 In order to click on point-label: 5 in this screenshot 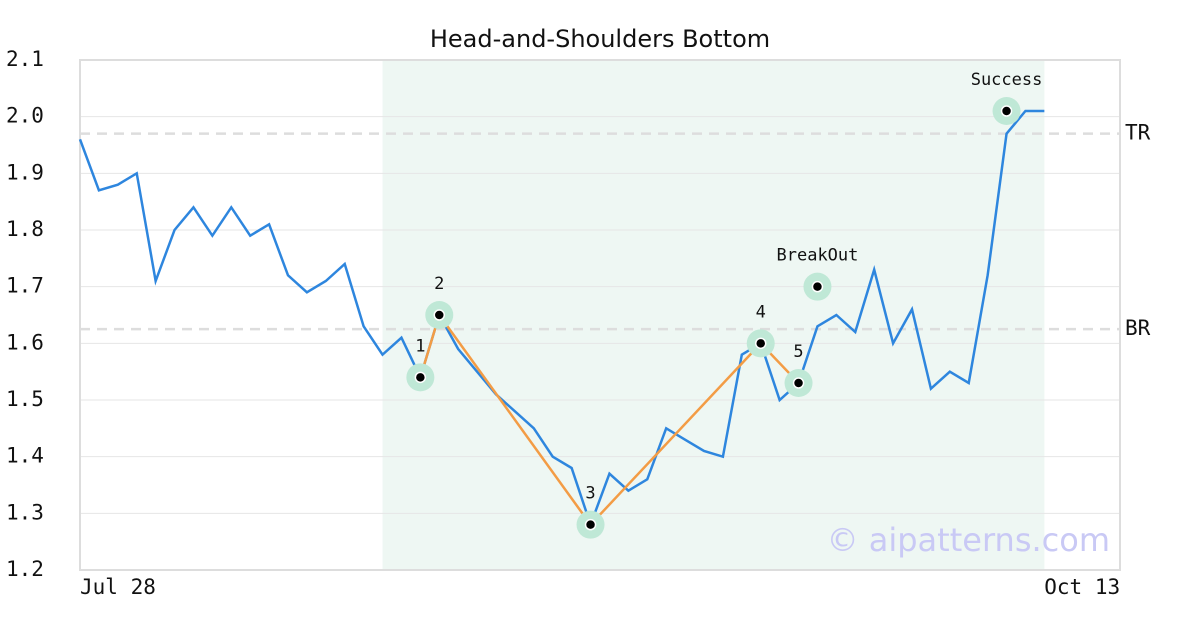, I will do `click(798, 352)`.